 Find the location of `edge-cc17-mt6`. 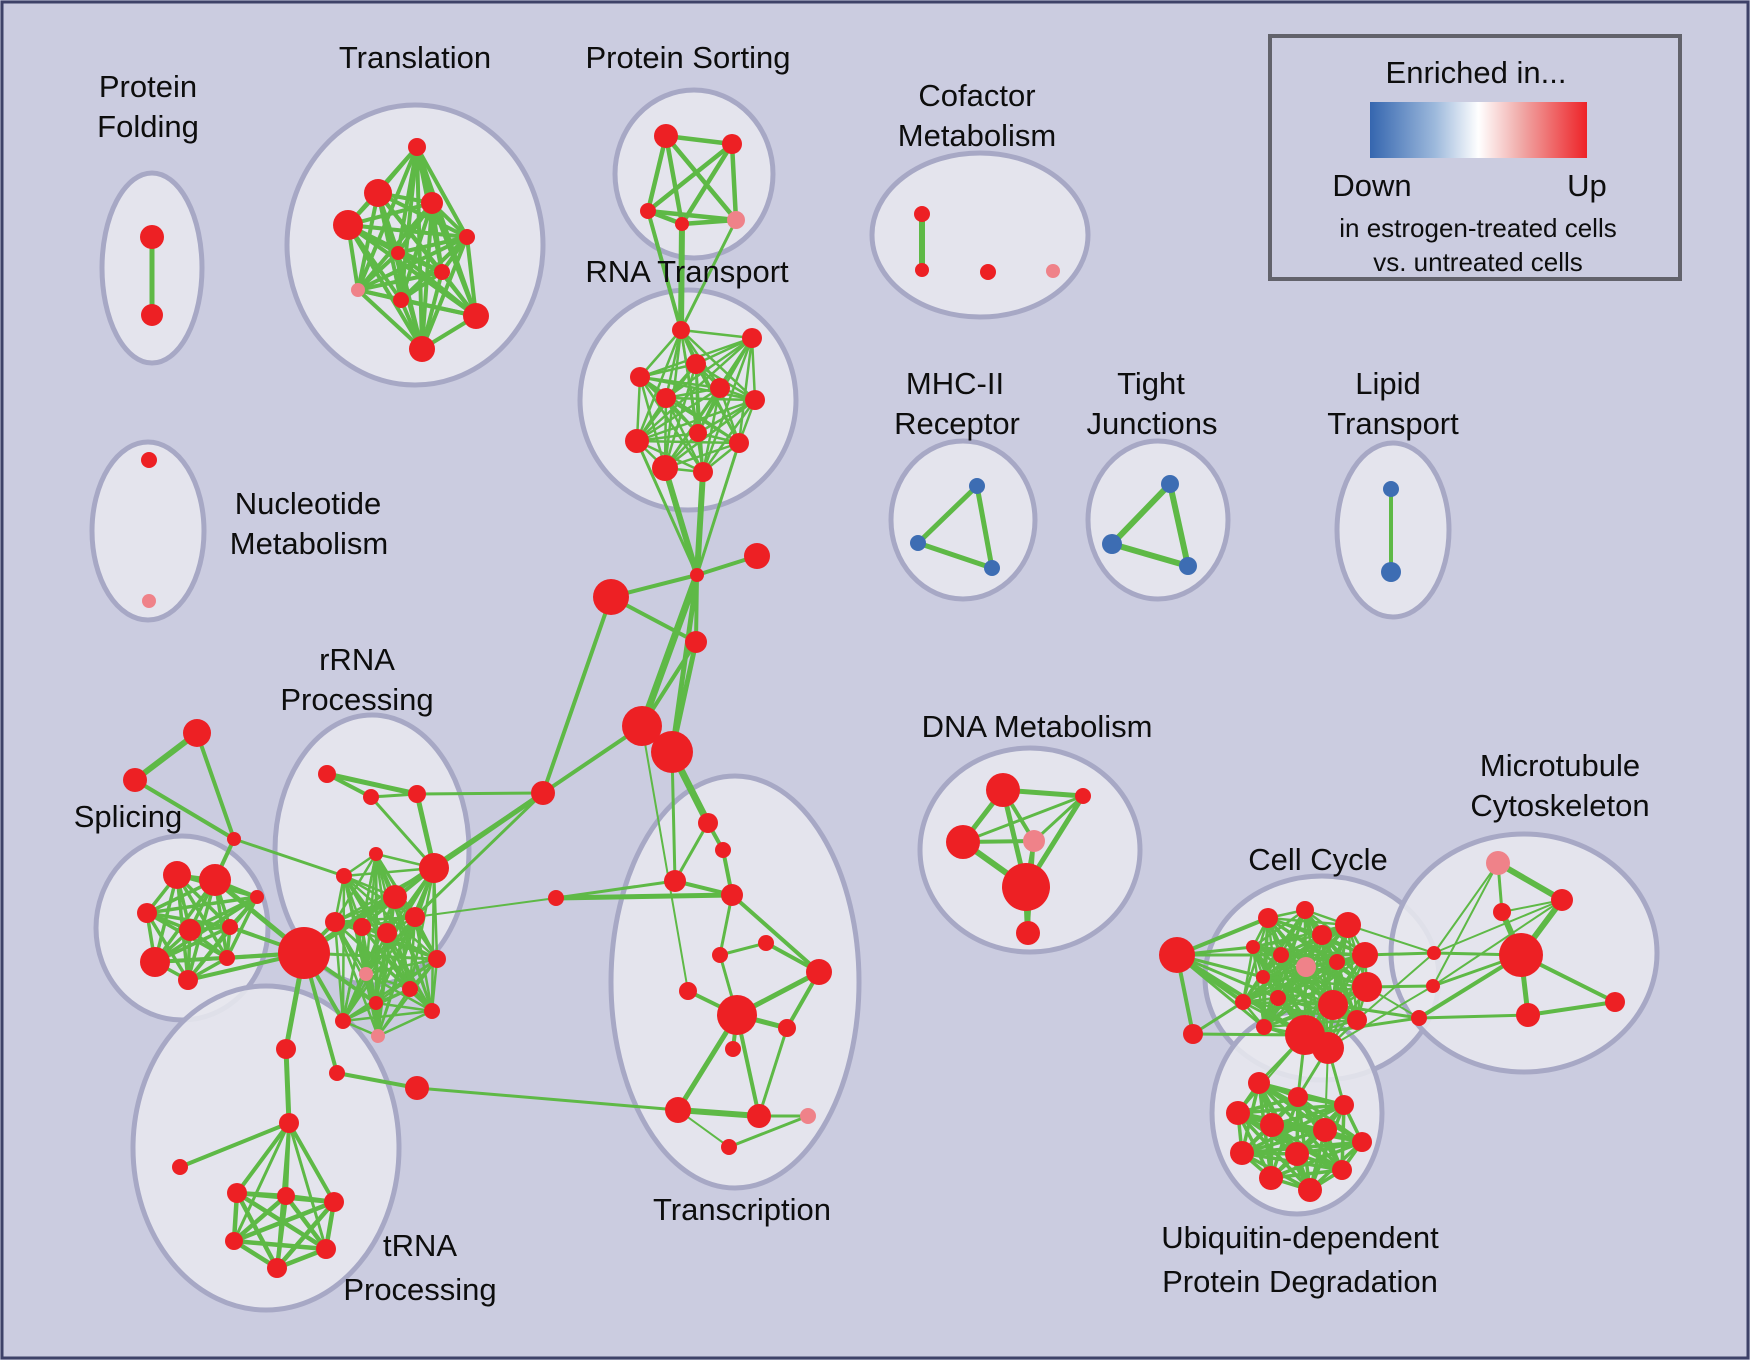

edge-cc17-mt6 is located at coordinates (1380, 1017).